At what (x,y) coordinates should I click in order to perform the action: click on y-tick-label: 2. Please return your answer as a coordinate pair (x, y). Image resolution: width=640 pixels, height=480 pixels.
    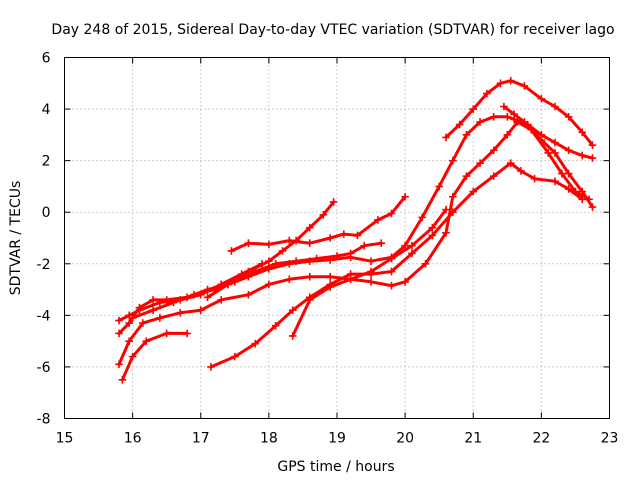
    Looking at the image, I should click on (46, 162).